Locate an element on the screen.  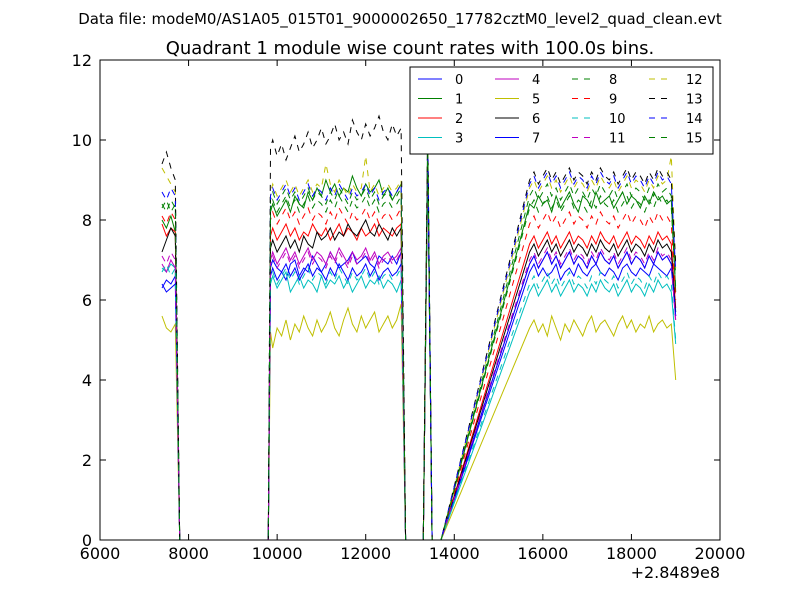
x-tick-label: 8000 is located at coordinates (188, 553).